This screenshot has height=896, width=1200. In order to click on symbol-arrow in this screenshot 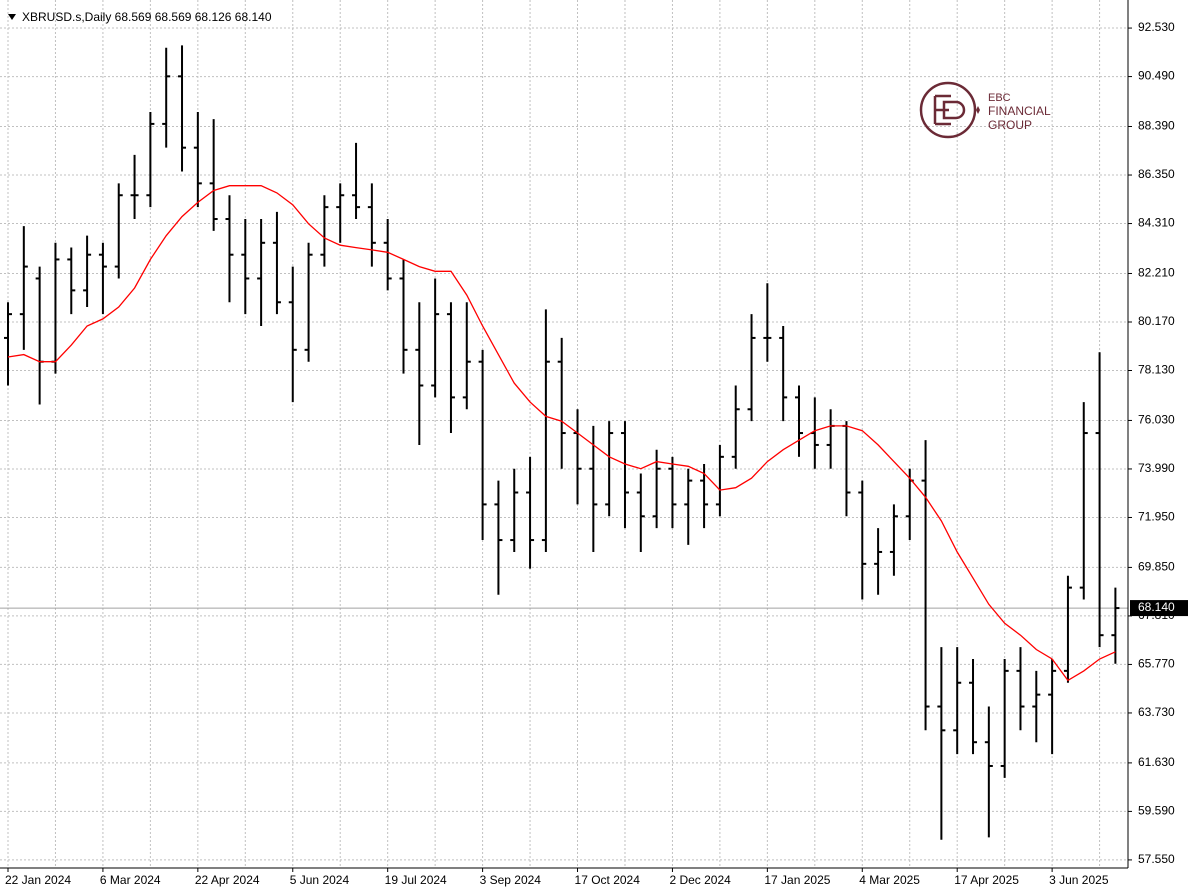, I will do `click(12, 17)`.